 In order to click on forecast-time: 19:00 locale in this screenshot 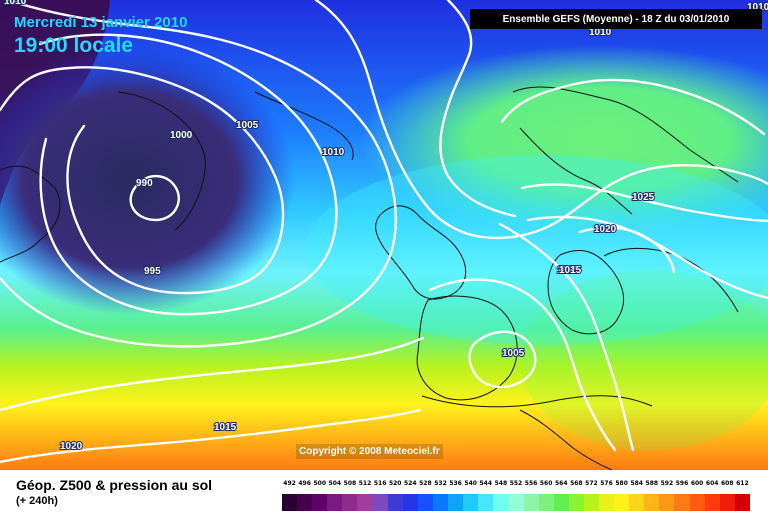, I will do `click(74, 45)`.